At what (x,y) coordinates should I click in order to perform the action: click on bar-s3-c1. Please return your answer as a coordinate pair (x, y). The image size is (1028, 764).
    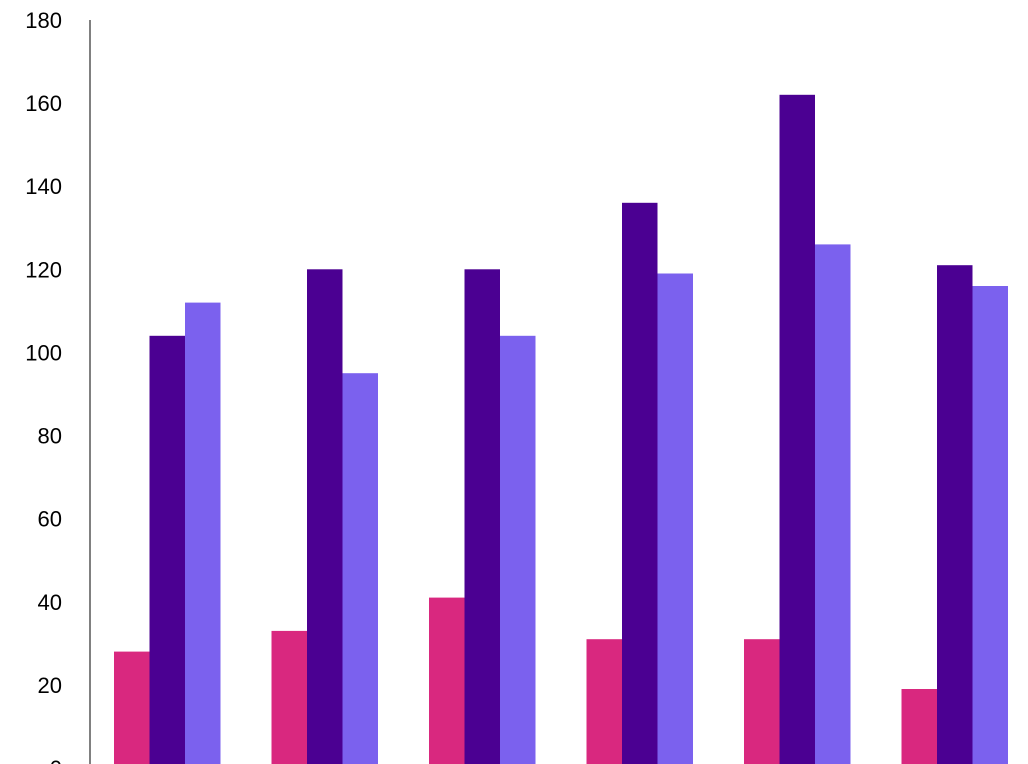
    Looking at the image, I should click on (203, 533).